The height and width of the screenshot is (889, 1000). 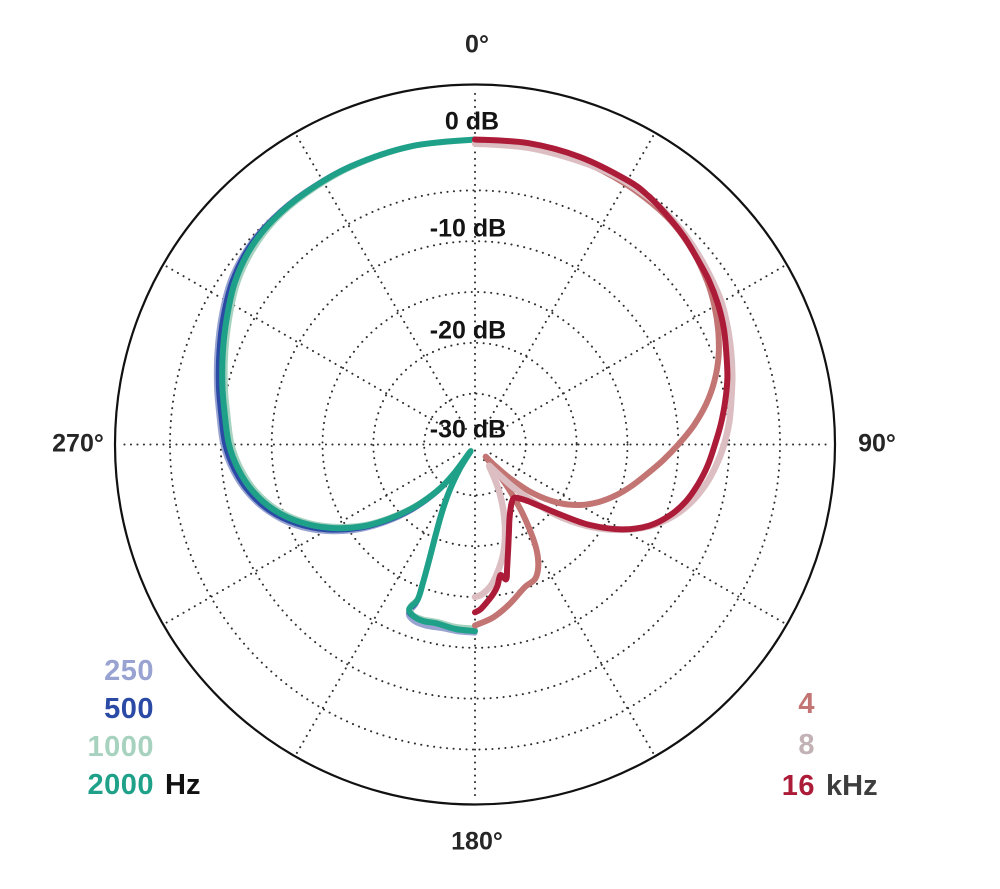 What do you see at coordinates (129, 671) in the screenshot?
I see `legend-label-250: 250` at bounding box center [129, 671].